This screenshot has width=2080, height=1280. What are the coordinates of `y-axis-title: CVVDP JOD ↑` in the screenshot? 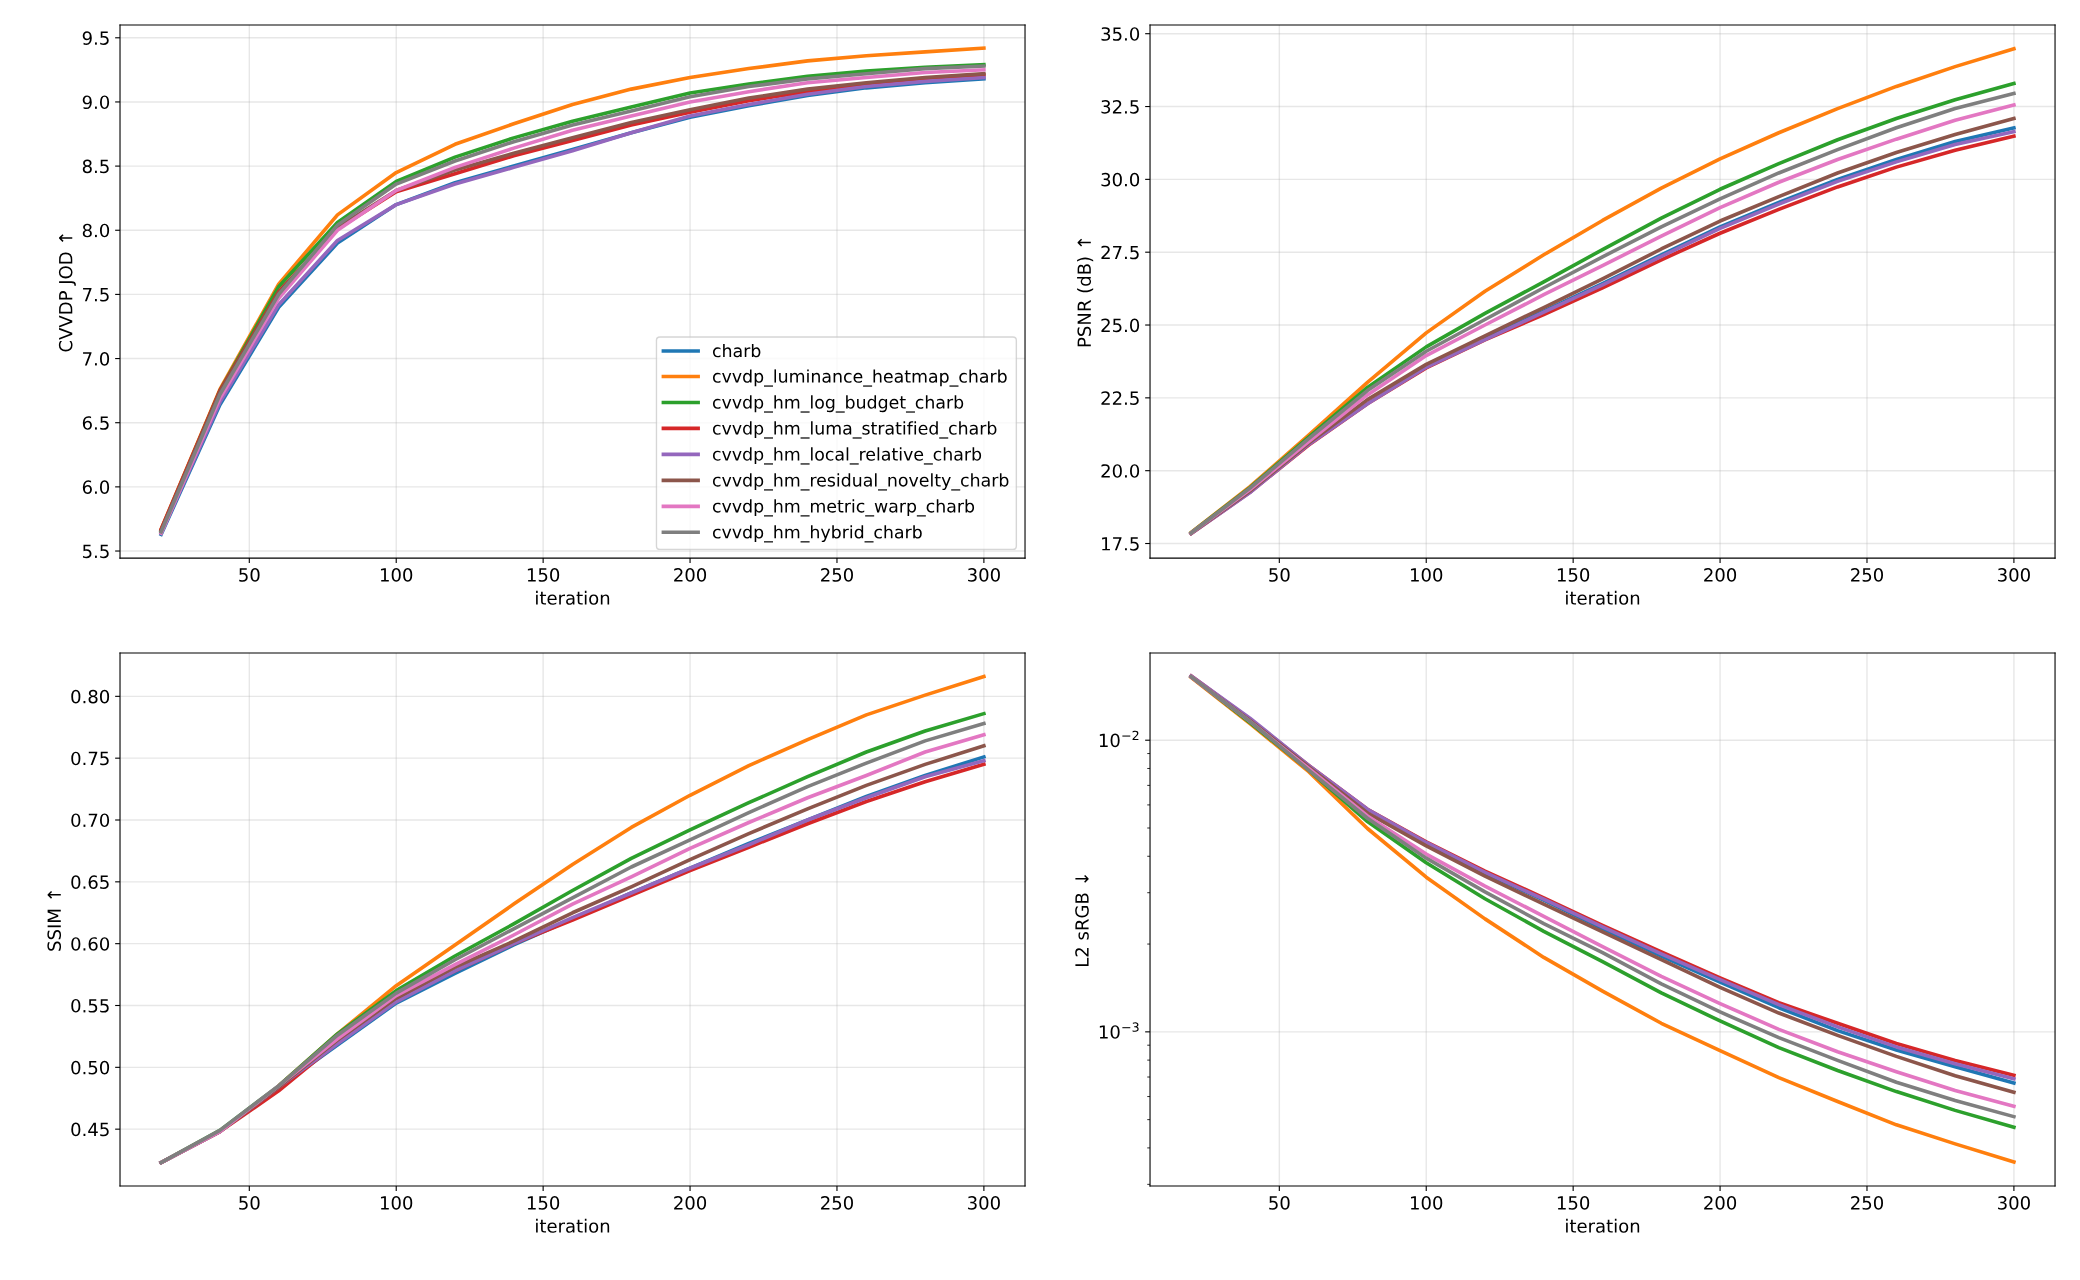 It's located at (67, 293).